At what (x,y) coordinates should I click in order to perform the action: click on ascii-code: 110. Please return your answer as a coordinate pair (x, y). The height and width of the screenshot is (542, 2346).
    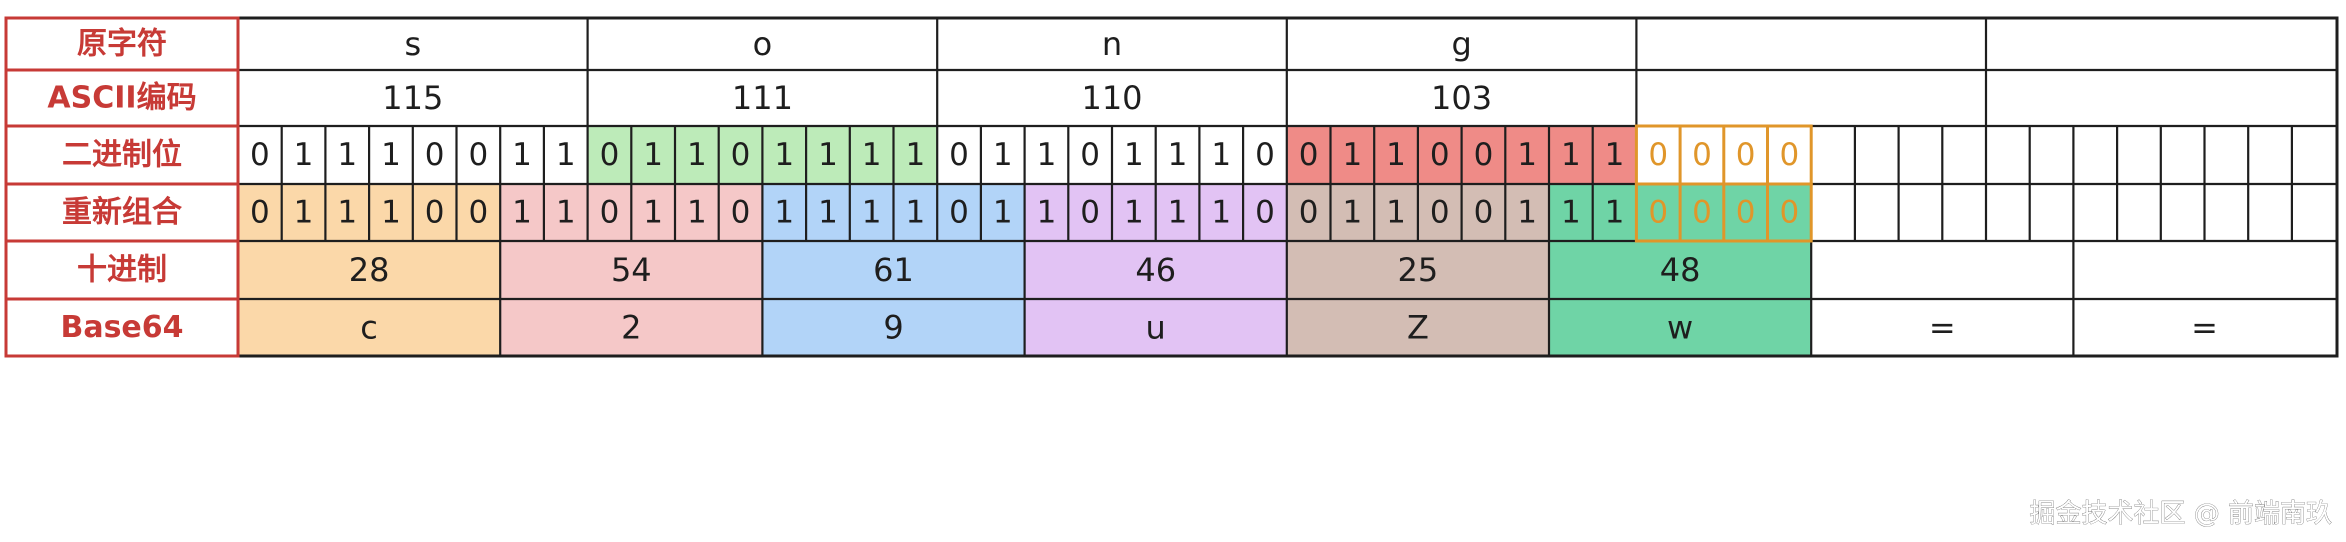
    Looking at the image, I should click on (1111, 98).